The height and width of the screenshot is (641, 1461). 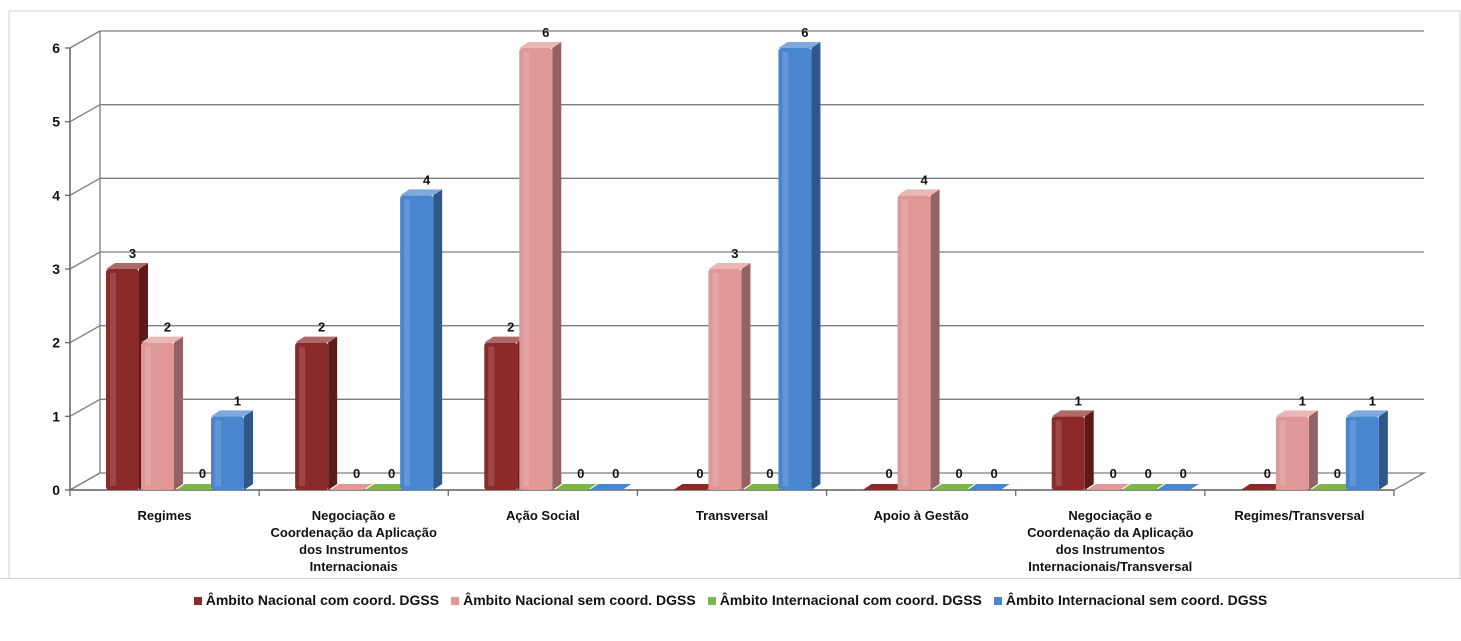 I want to click on x-tick-label: Internacionais, so click(x=354, y=566).